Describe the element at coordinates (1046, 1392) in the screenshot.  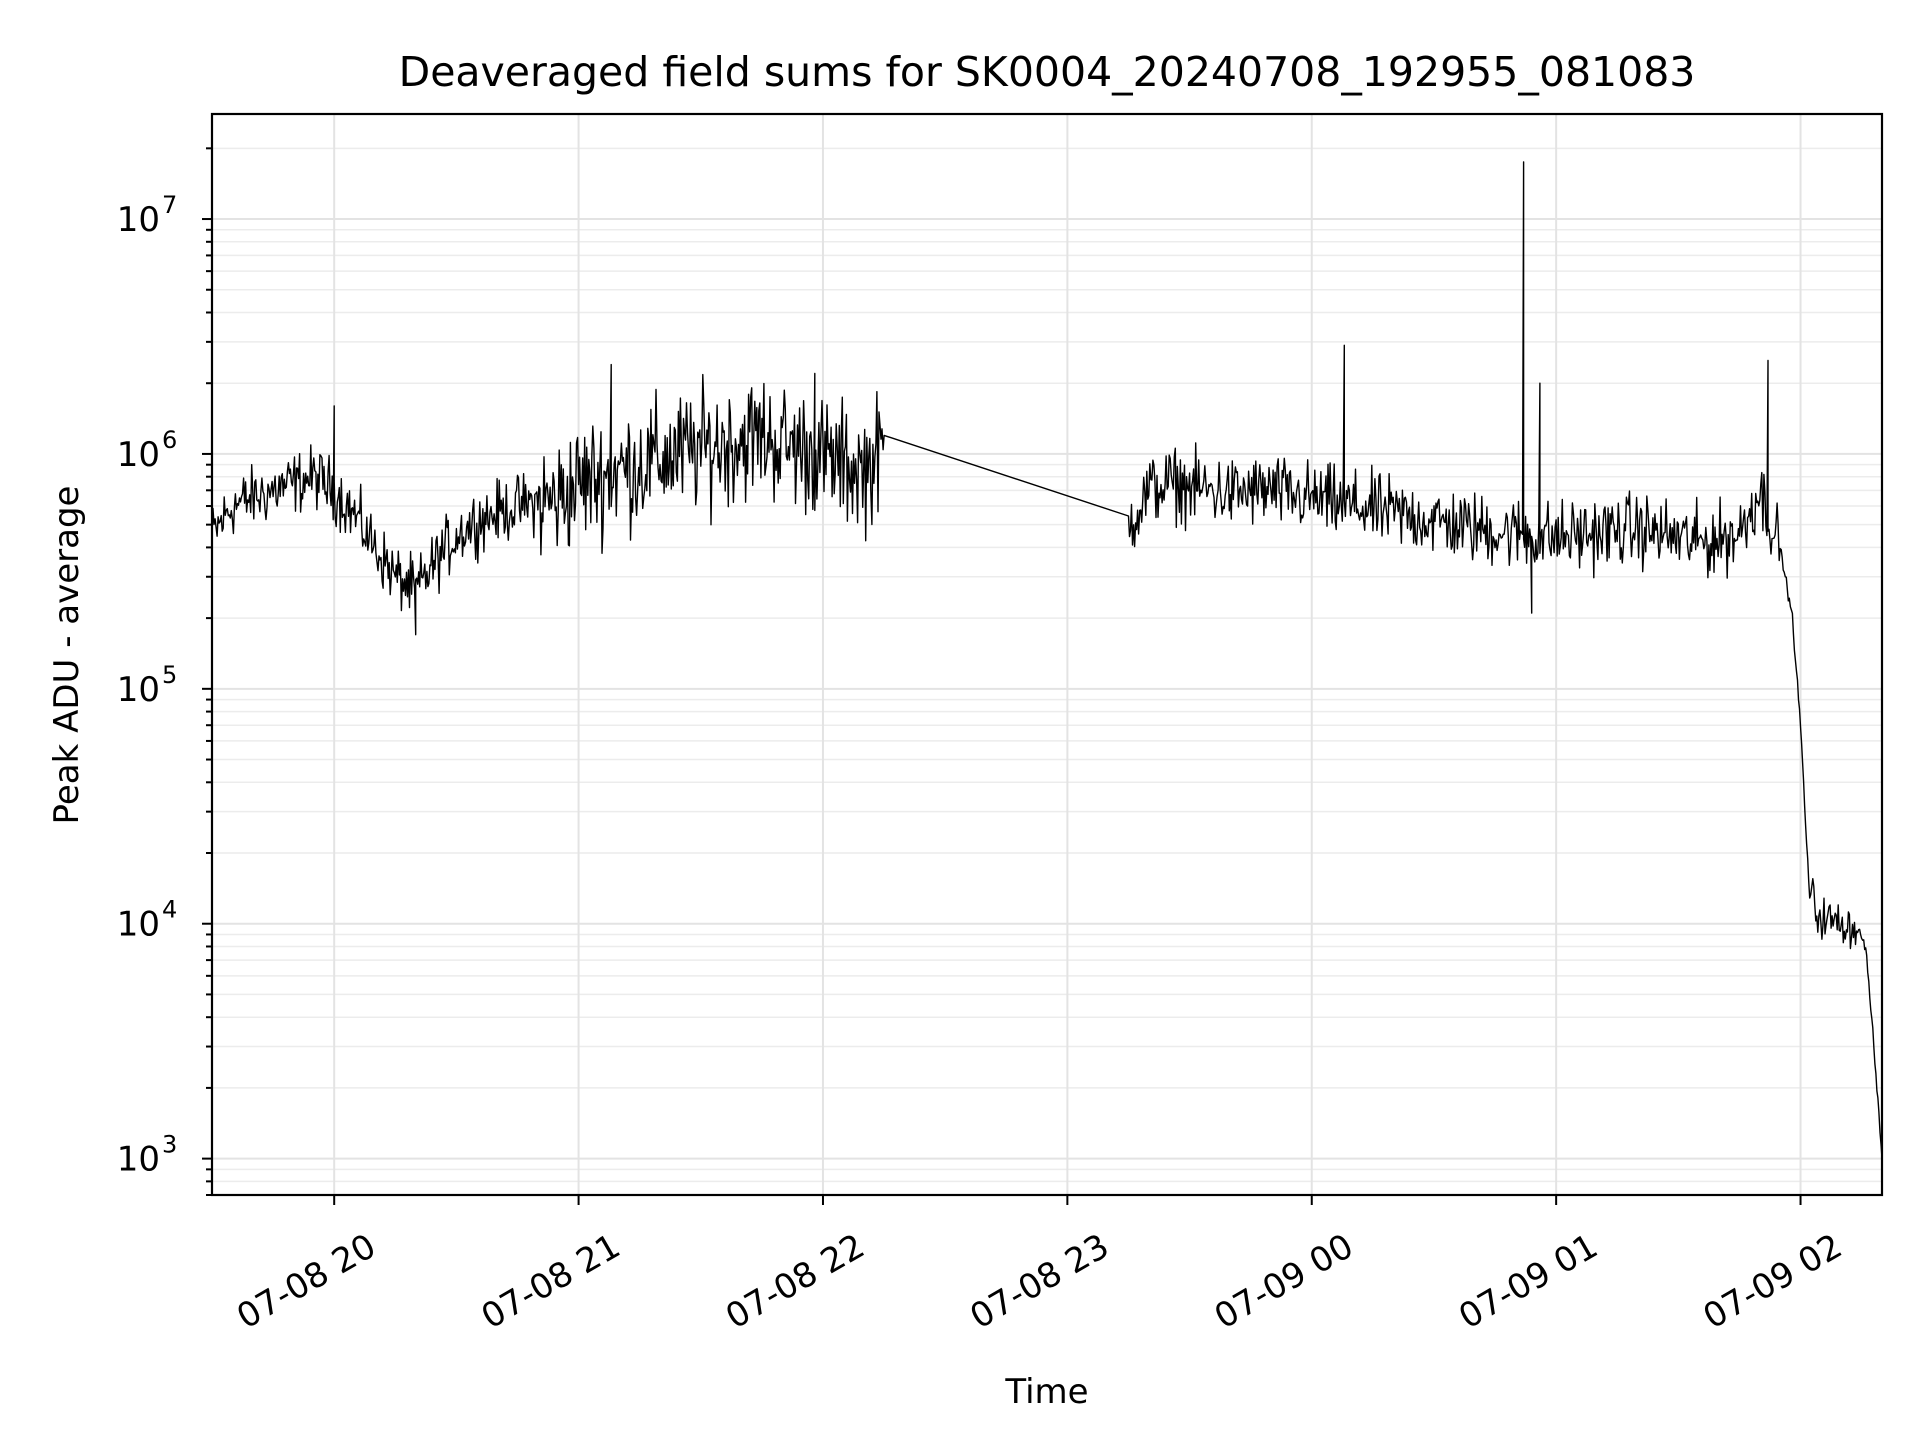
I see `x-axis-label: Time` at that location.